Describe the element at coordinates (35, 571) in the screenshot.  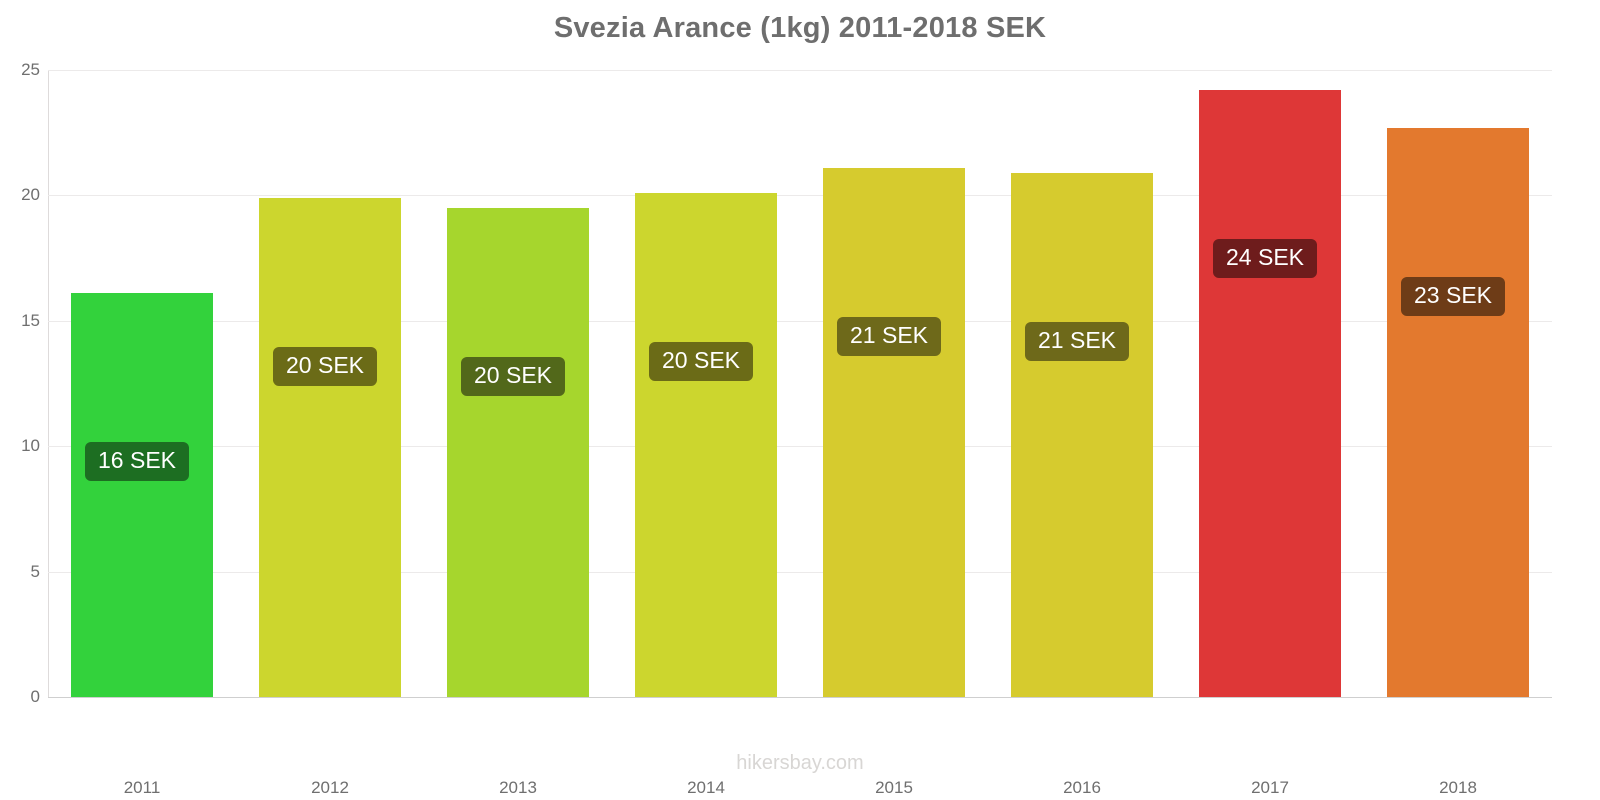
I see `y-tick-label-5: 5` at that location.